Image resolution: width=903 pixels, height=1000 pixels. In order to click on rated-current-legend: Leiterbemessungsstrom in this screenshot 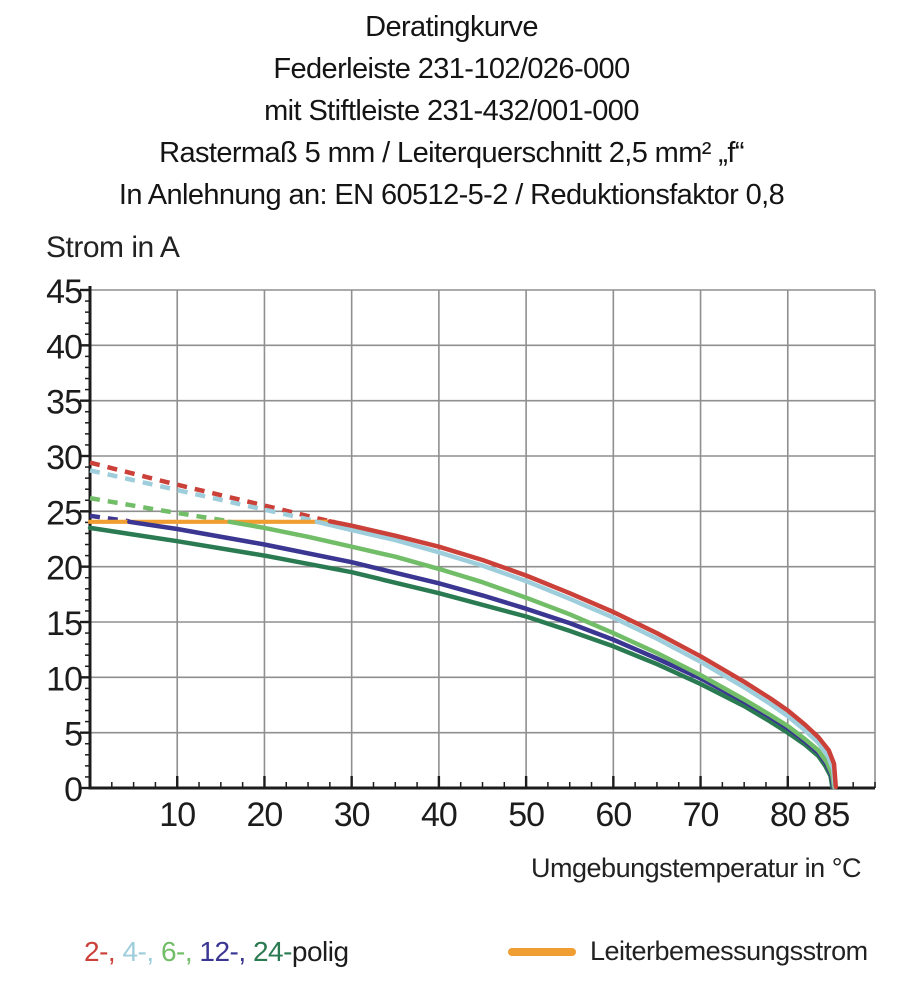, I will do `click(688, 951)`.